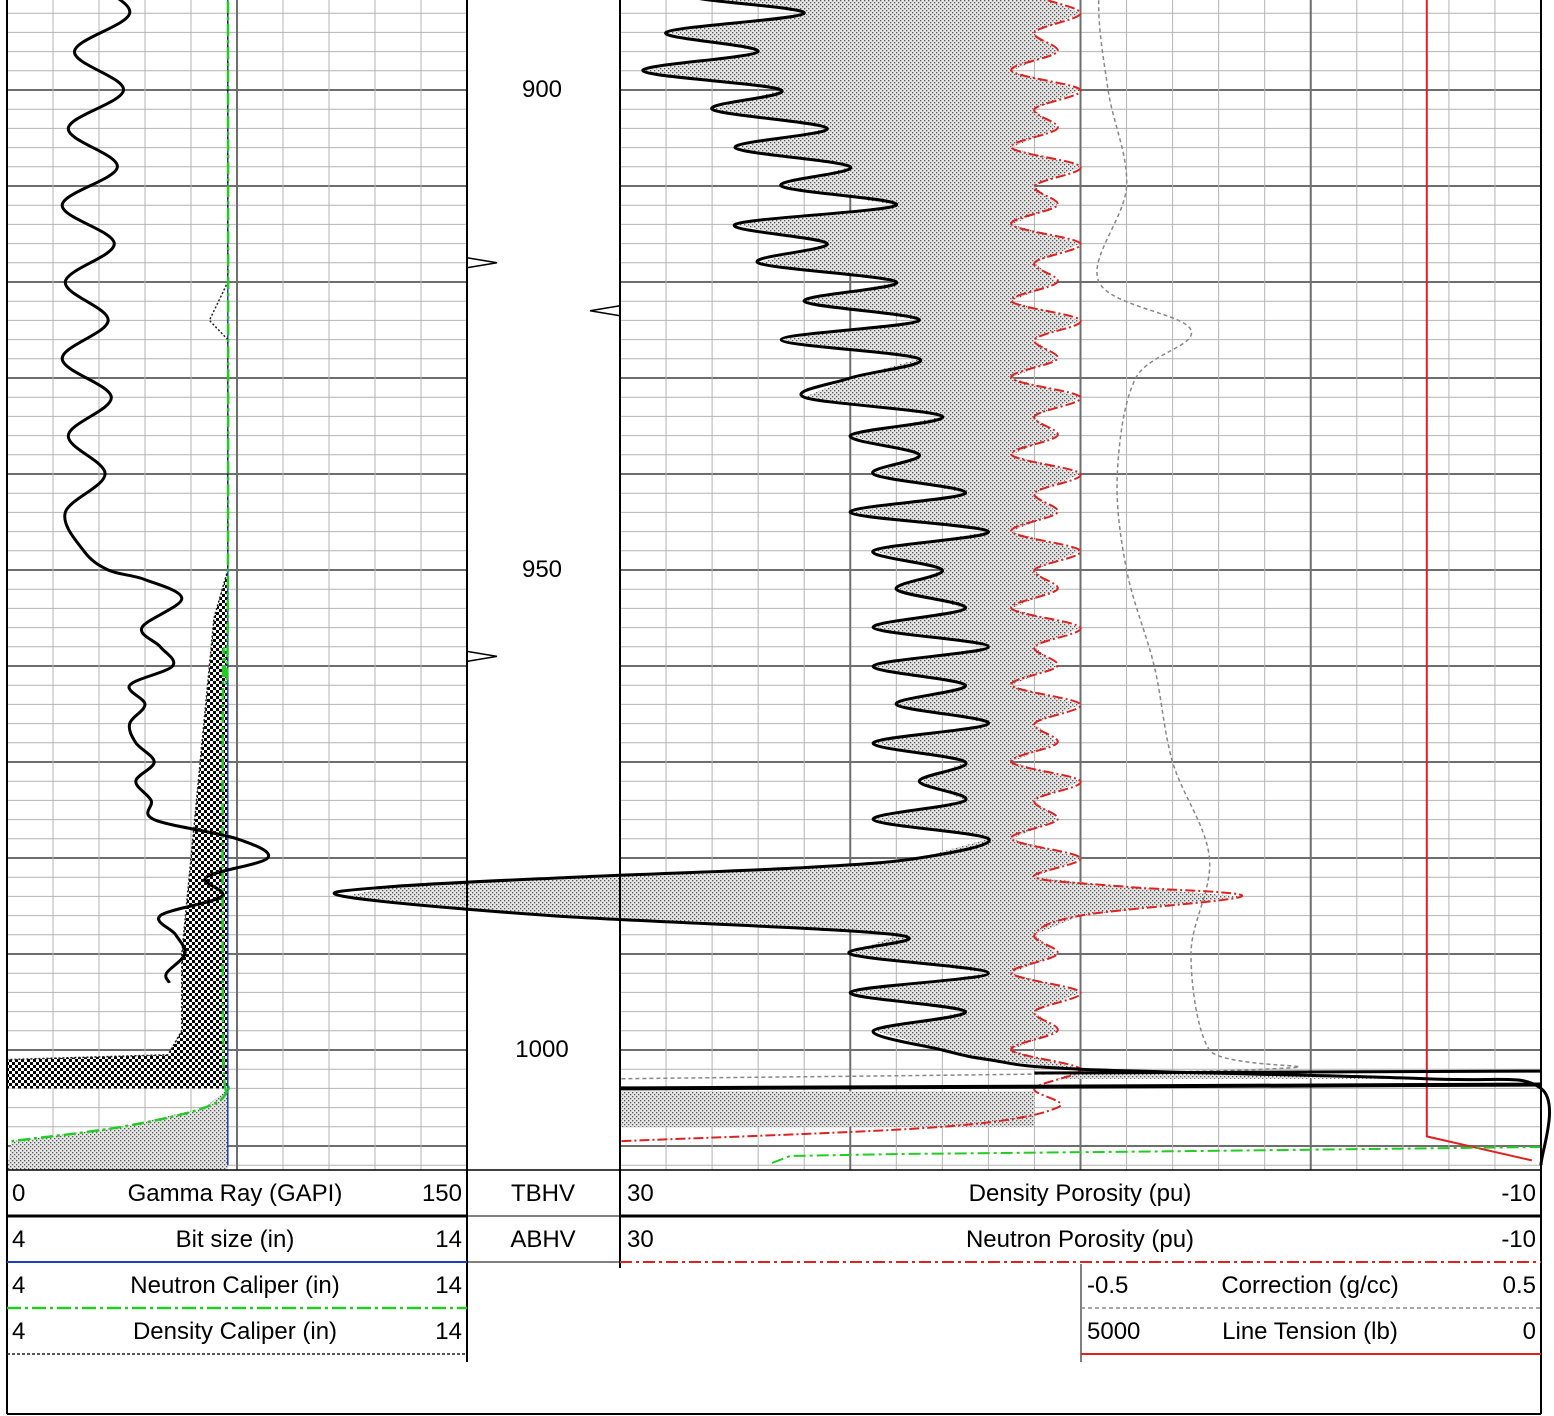 This screenshot has width=1554, height=1416. I want to click on line-tension-curve, so click(1479, 581).